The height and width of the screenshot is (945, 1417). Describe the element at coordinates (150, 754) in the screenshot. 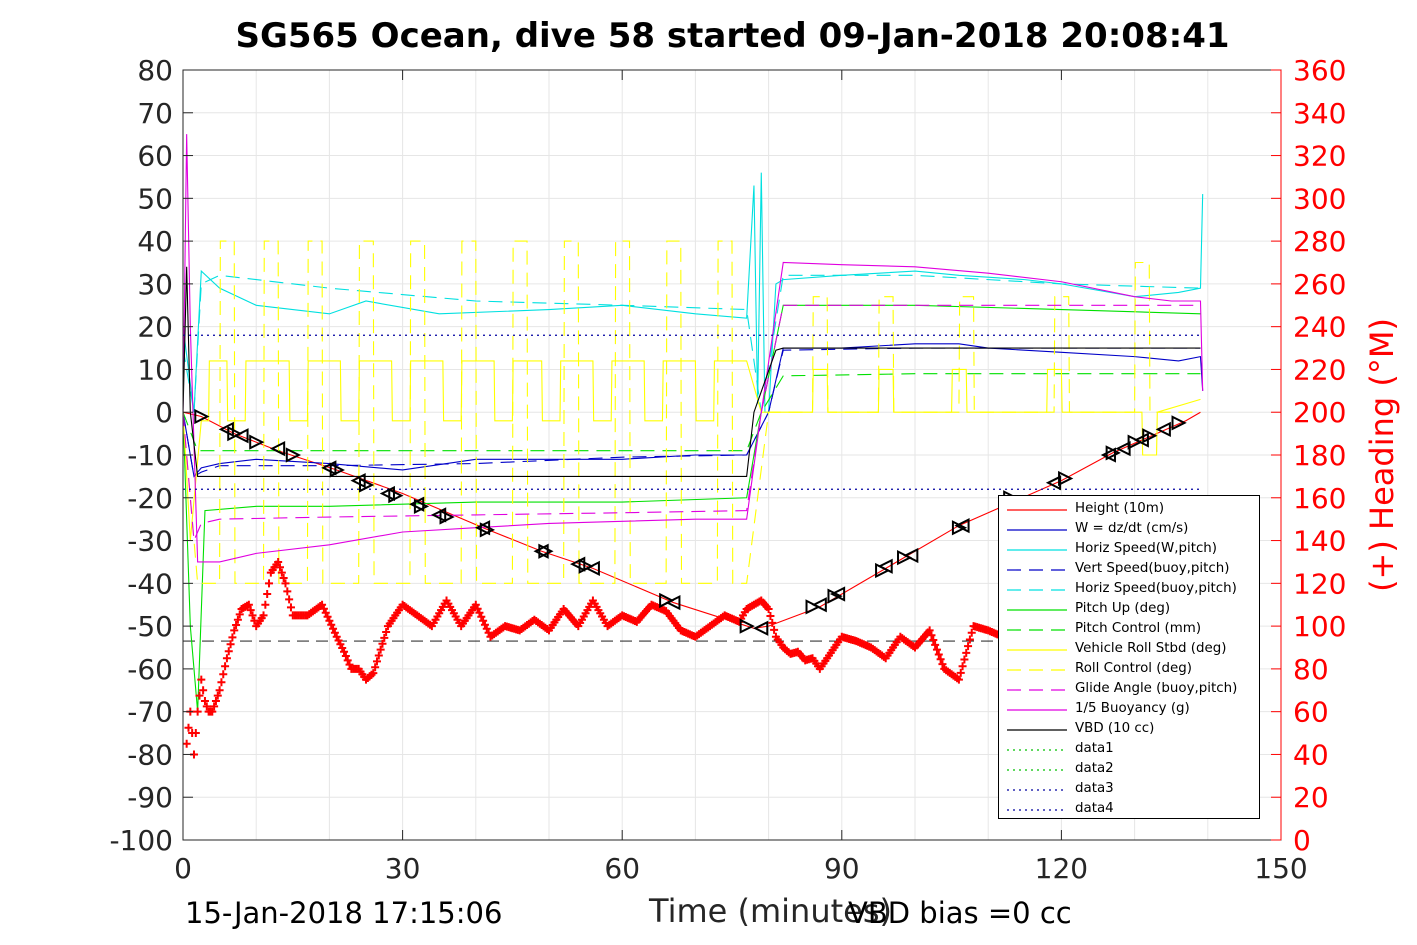

I see `y-tick-label-left: -80` at that location.